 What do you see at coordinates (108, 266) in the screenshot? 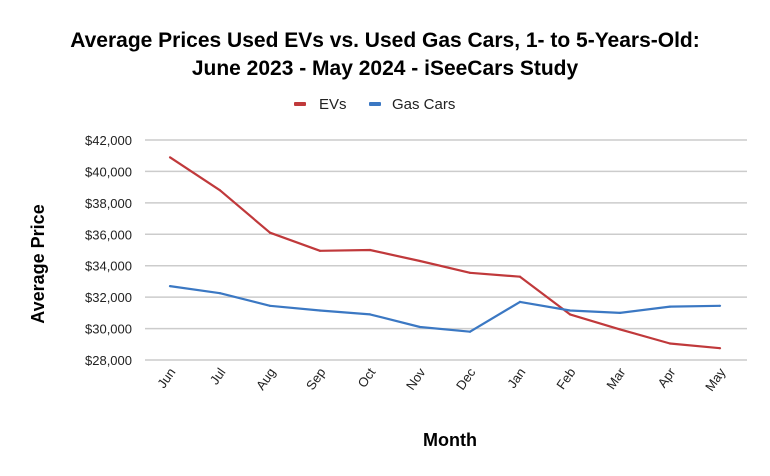
I see `y-tick-label: $34,000` at bounding box center [108, 266].